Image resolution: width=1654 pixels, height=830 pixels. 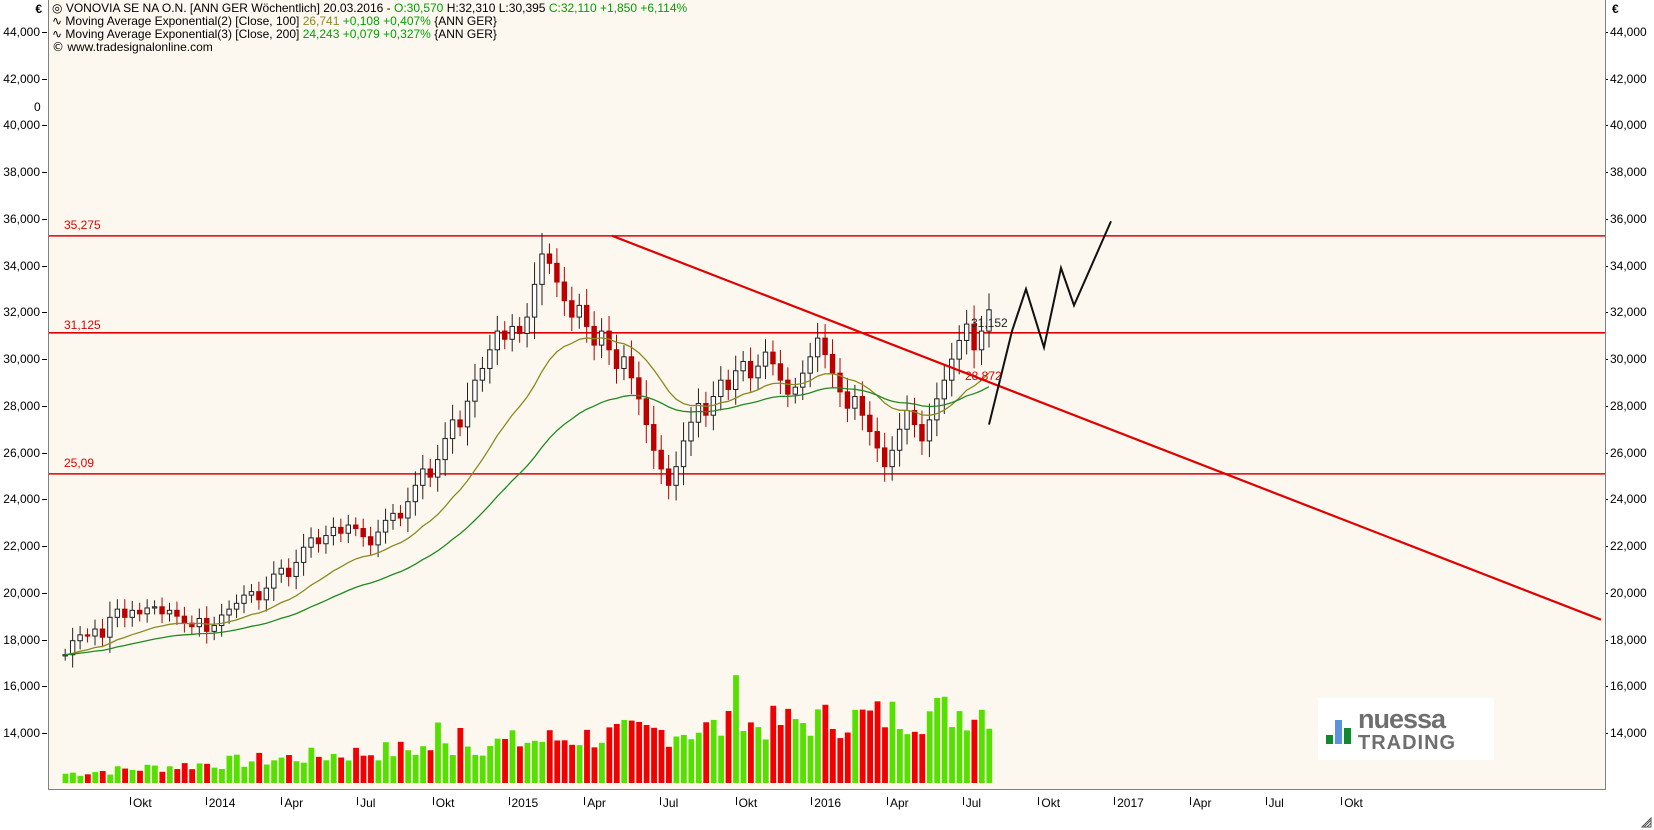 What do you see at coordinates (1625, 359) in the screenshot?
I see `y-axis-tick-right: 30,000` at bounding box center [1625, 359].